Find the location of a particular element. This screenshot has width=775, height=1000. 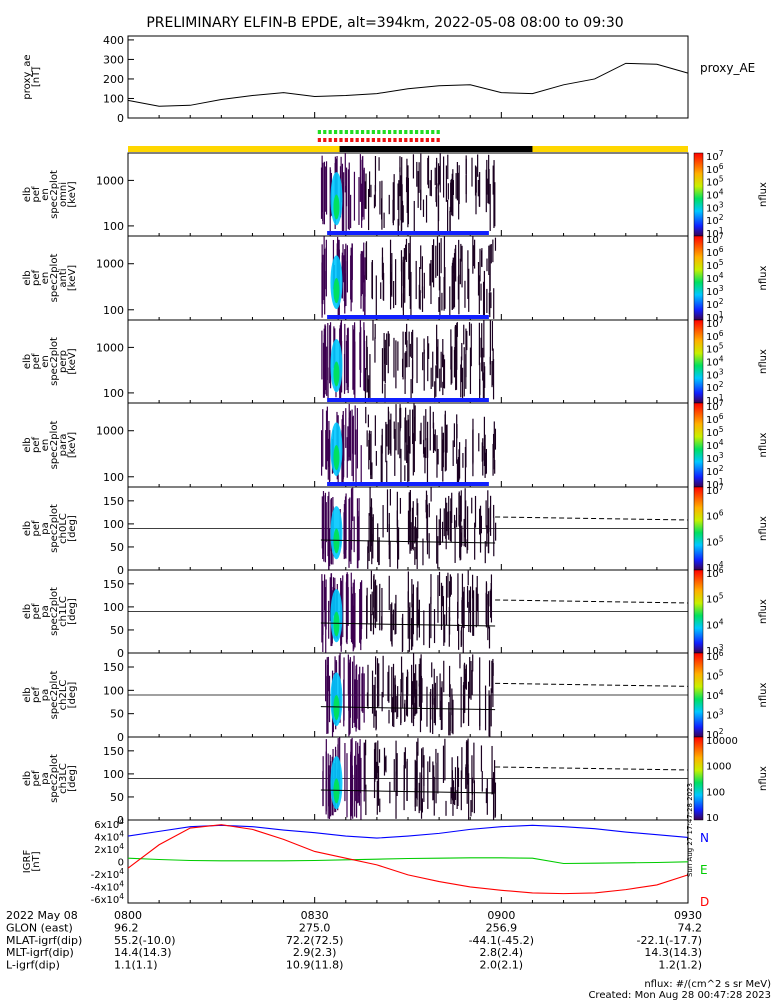

colorbar-tick: 10² is located at coordinates (715, 220).